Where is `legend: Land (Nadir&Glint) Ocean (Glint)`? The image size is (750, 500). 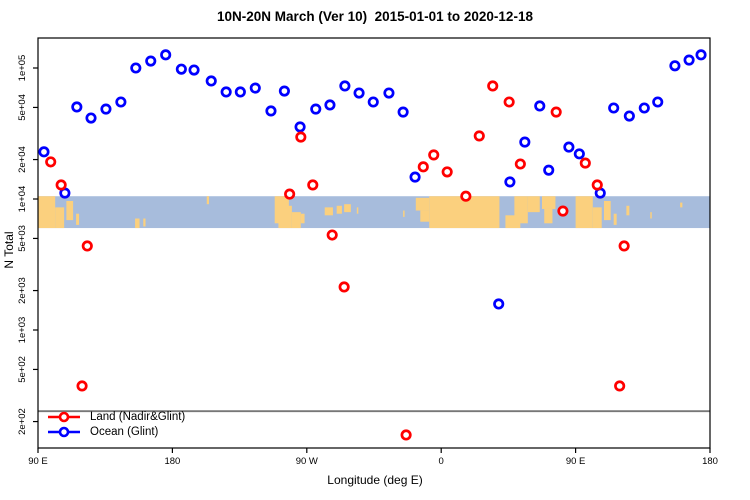 legend: Land (Nadir&Glint) Ocean (Glint) is located at coordinates (115, 424).